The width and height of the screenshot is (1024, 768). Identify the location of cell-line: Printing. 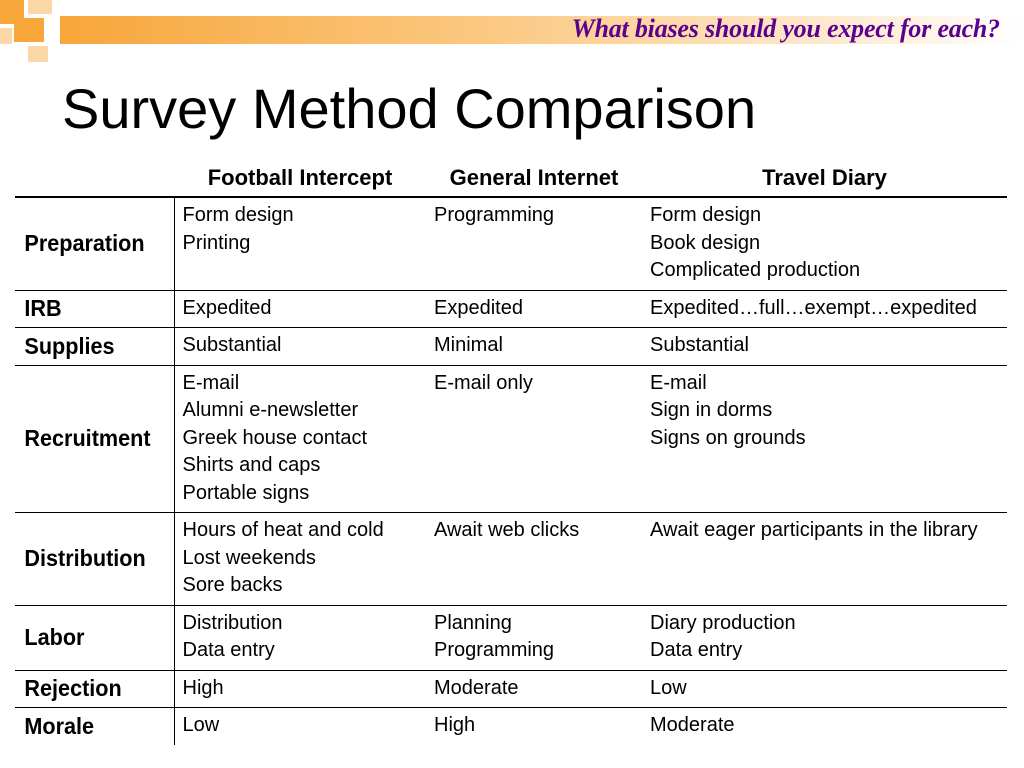
(216, 242).